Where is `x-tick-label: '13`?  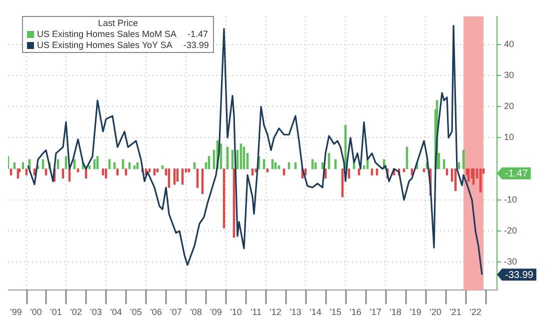
x-tick-label: '13 is located at coordinates (296, 312).